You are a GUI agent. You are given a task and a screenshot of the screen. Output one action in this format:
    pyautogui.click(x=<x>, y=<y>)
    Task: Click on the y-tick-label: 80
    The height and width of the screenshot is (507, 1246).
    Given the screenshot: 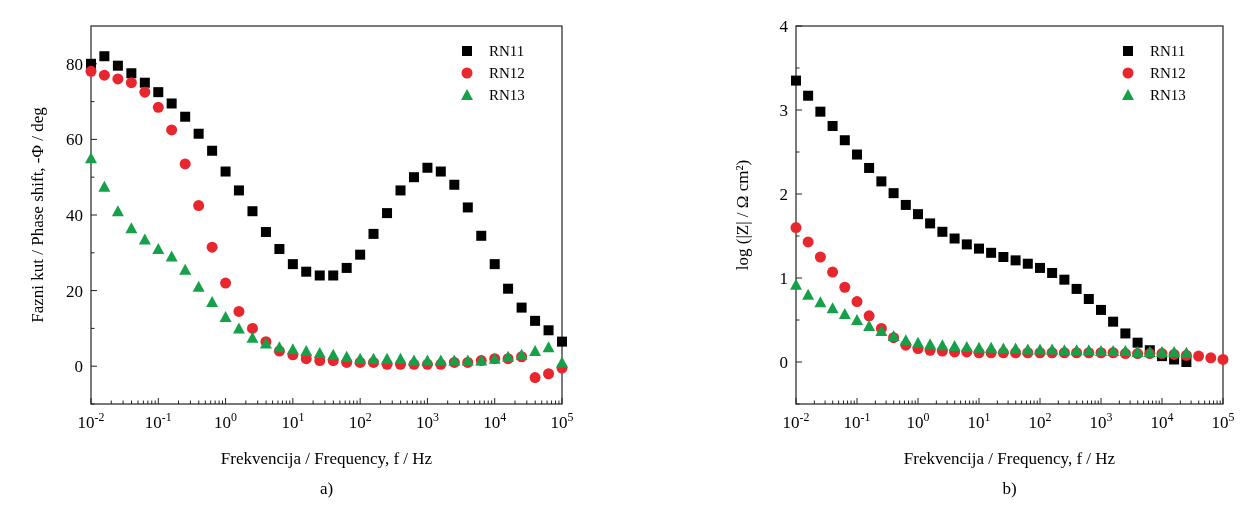 What is the action you would take?
    pyautogui.click(x=74, y=64)
    